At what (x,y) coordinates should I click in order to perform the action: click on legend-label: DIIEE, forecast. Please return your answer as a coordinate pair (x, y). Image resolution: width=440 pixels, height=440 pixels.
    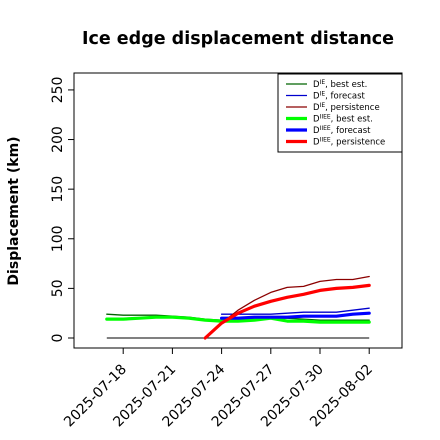
    Looking at the image, I should click on (342, 130).